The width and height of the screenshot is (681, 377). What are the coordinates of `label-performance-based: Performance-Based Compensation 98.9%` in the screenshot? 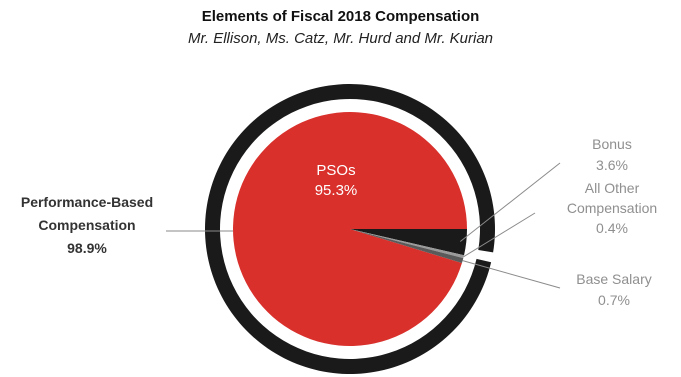 It's located at (87, 225).